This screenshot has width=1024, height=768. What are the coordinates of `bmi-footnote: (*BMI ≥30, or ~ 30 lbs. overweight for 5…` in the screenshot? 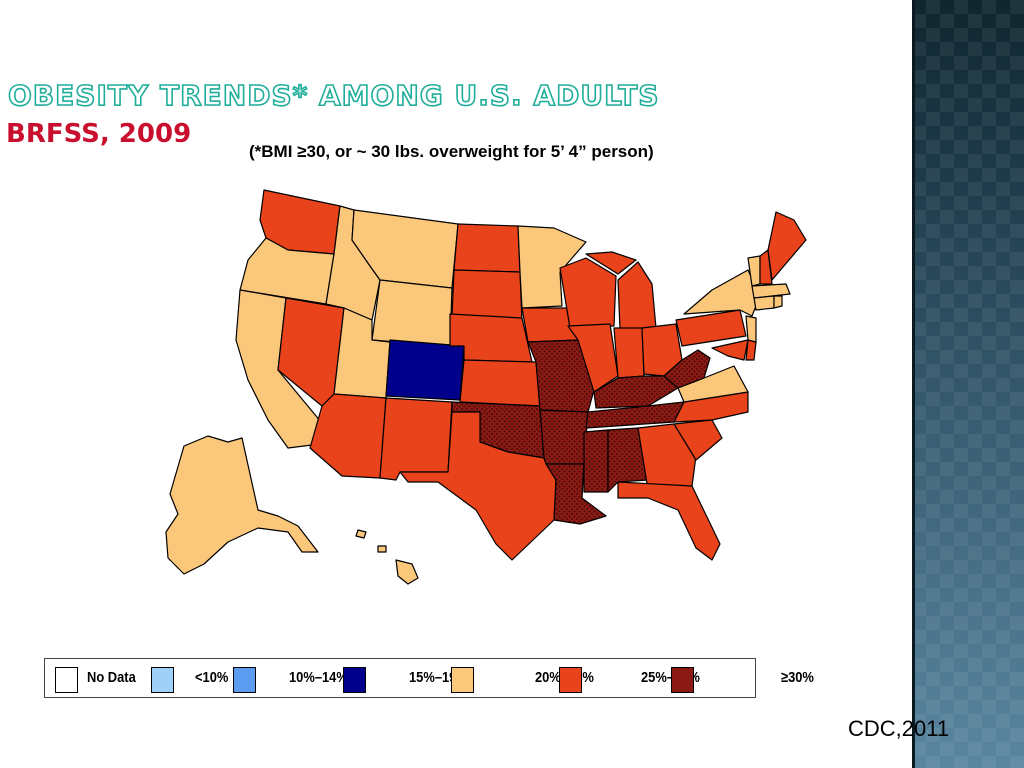 It's located at (451, 151).